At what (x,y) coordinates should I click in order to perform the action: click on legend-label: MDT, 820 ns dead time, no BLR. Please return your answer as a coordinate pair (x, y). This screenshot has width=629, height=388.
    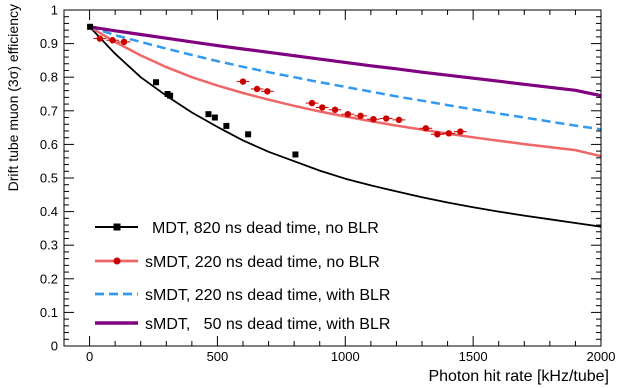
    Looking at the image, I should click on (265, 228).